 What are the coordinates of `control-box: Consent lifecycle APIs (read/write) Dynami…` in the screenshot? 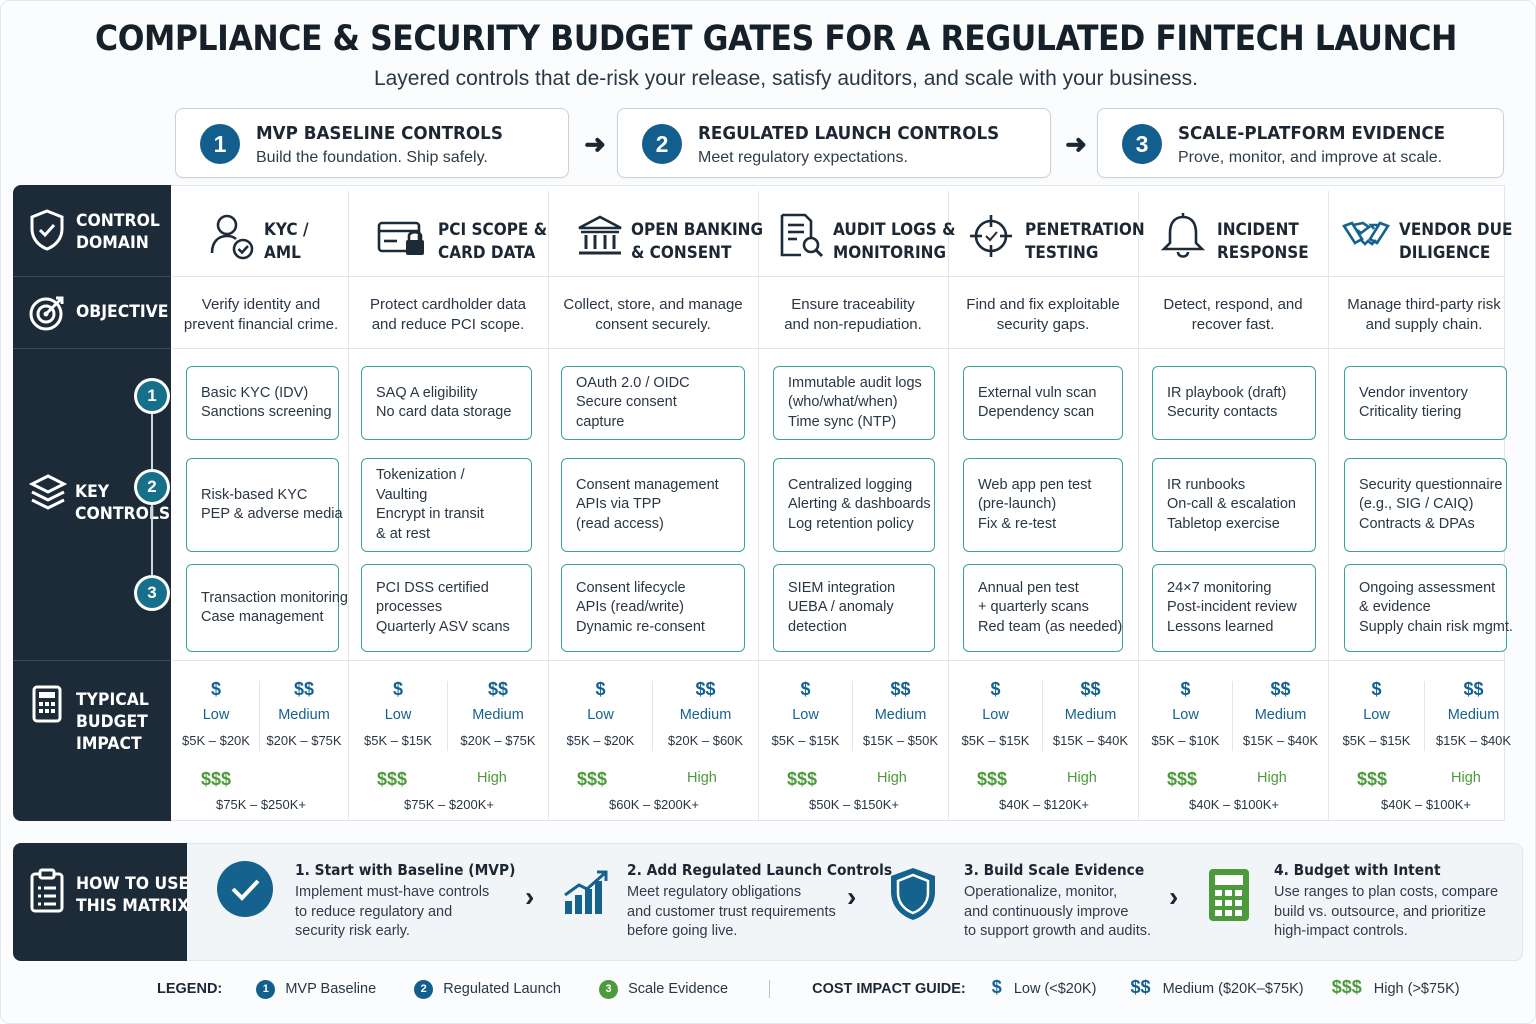 It's located at (653, 608).